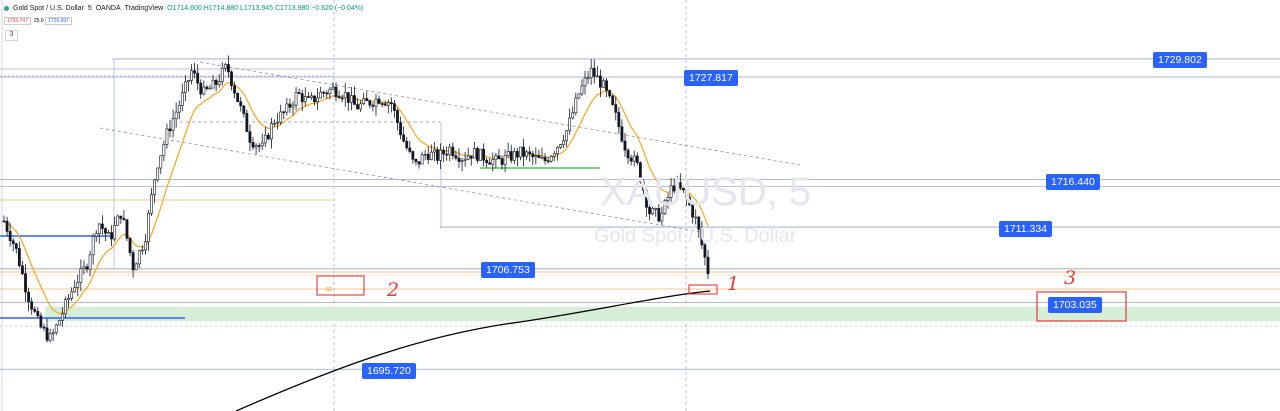 This screenshot has width=1280, height=411. Describe the element at coordinates (48, 8) in the screenshot. I see `symbol-name: Gold Spot / U.S. Dollar` at that location.